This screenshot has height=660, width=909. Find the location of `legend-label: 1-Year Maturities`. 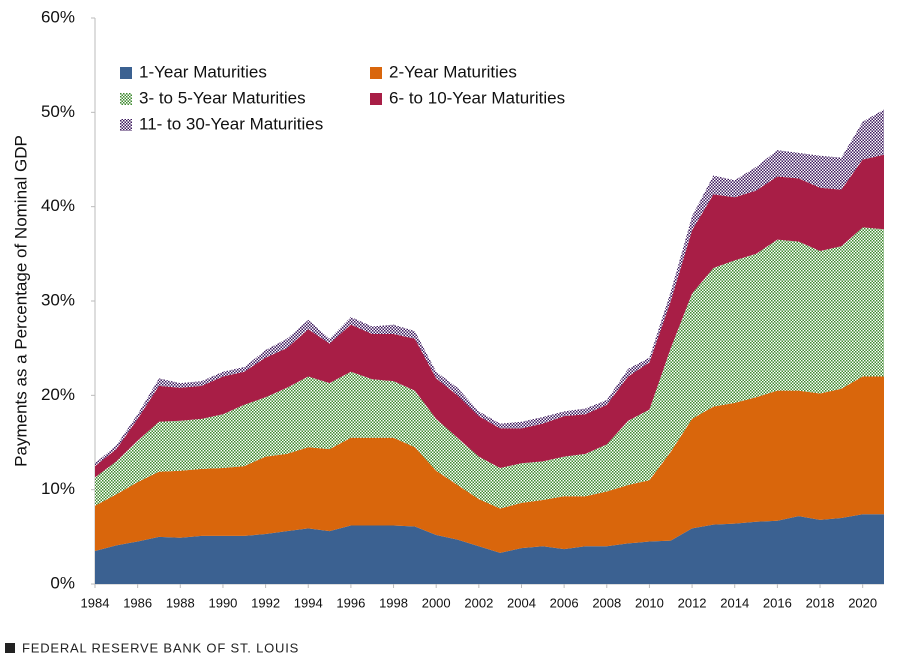

legend-label: 1-Year Maturities is located at coordinates (203, 71).